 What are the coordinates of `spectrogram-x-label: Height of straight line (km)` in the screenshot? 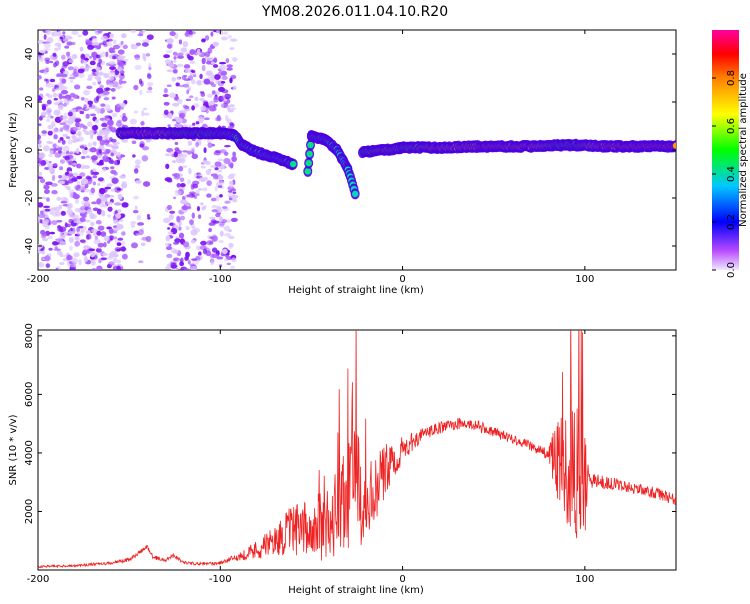 It's located at (356, 290).